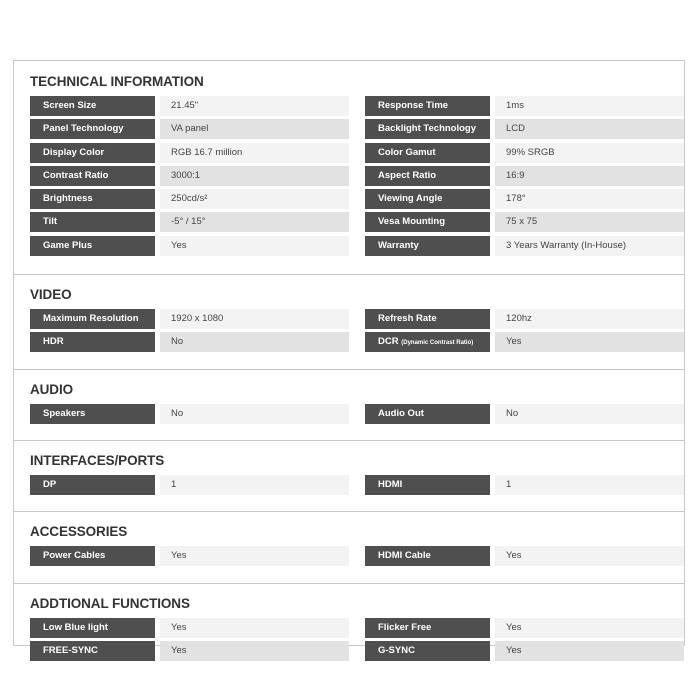  I want to click on spec-label: Aspect Ratio, so click(427, 175).